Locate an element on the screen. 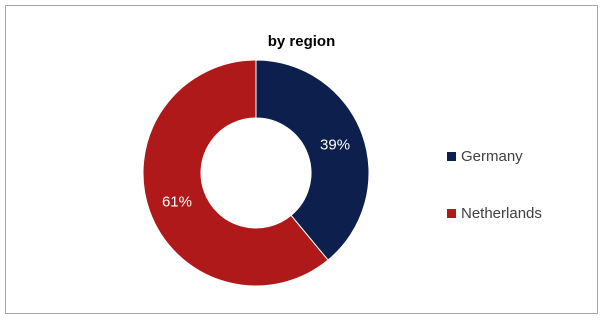 Image resolution: width=605 pixels, height=321 pixels. slice-label-netherlands: 61% is located at coordinates (177, 201).